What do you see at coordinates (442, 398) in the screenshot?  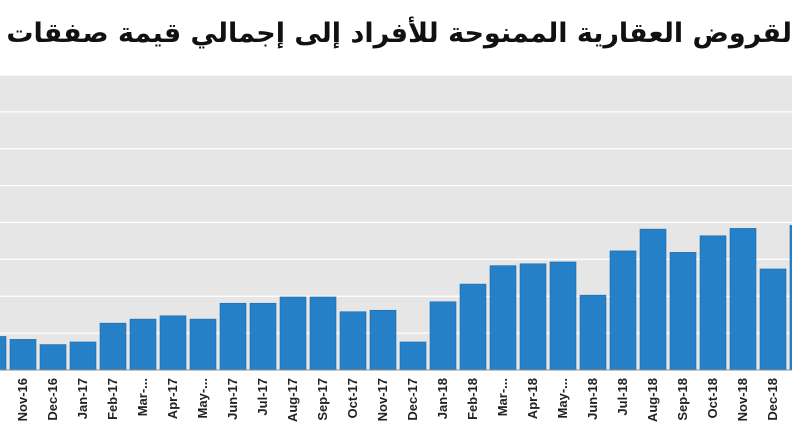 I see `x-tick-label: Jan-18` at bounding box center [442, 398].